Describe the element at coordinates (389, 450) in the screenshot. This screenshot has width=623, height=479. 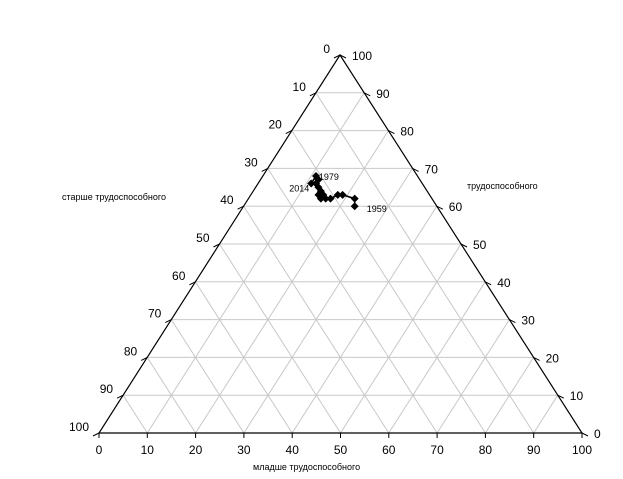
I see `bottom-tick-label: 60` at that location.